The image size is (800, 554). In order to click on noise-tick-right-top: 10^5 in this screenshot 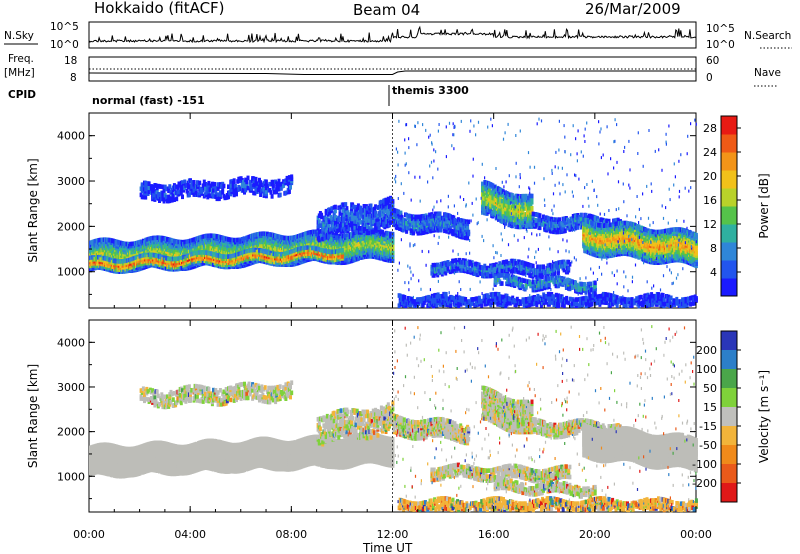, I will do `click(720, 29)`.